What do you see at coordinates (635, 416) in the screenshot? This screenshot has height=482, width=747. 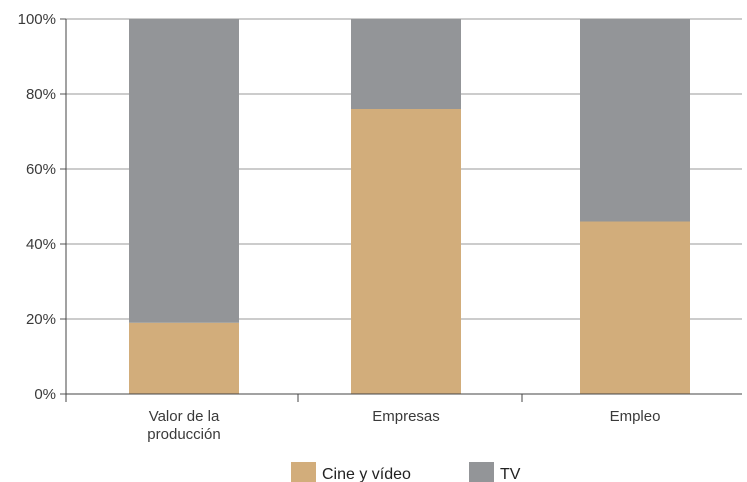 I see `x-category-label: Empleo` at bounding box center [635, 416].